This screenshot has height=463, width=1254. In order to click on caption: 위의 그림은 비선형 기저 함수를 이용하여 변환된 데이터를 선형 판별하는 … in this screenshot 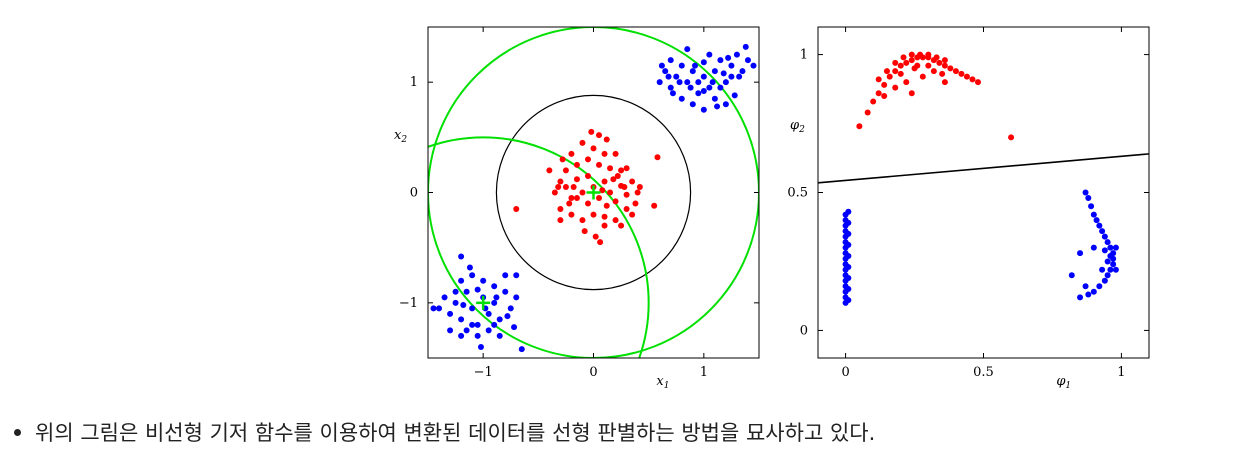, I will do `click(628, 432)`.